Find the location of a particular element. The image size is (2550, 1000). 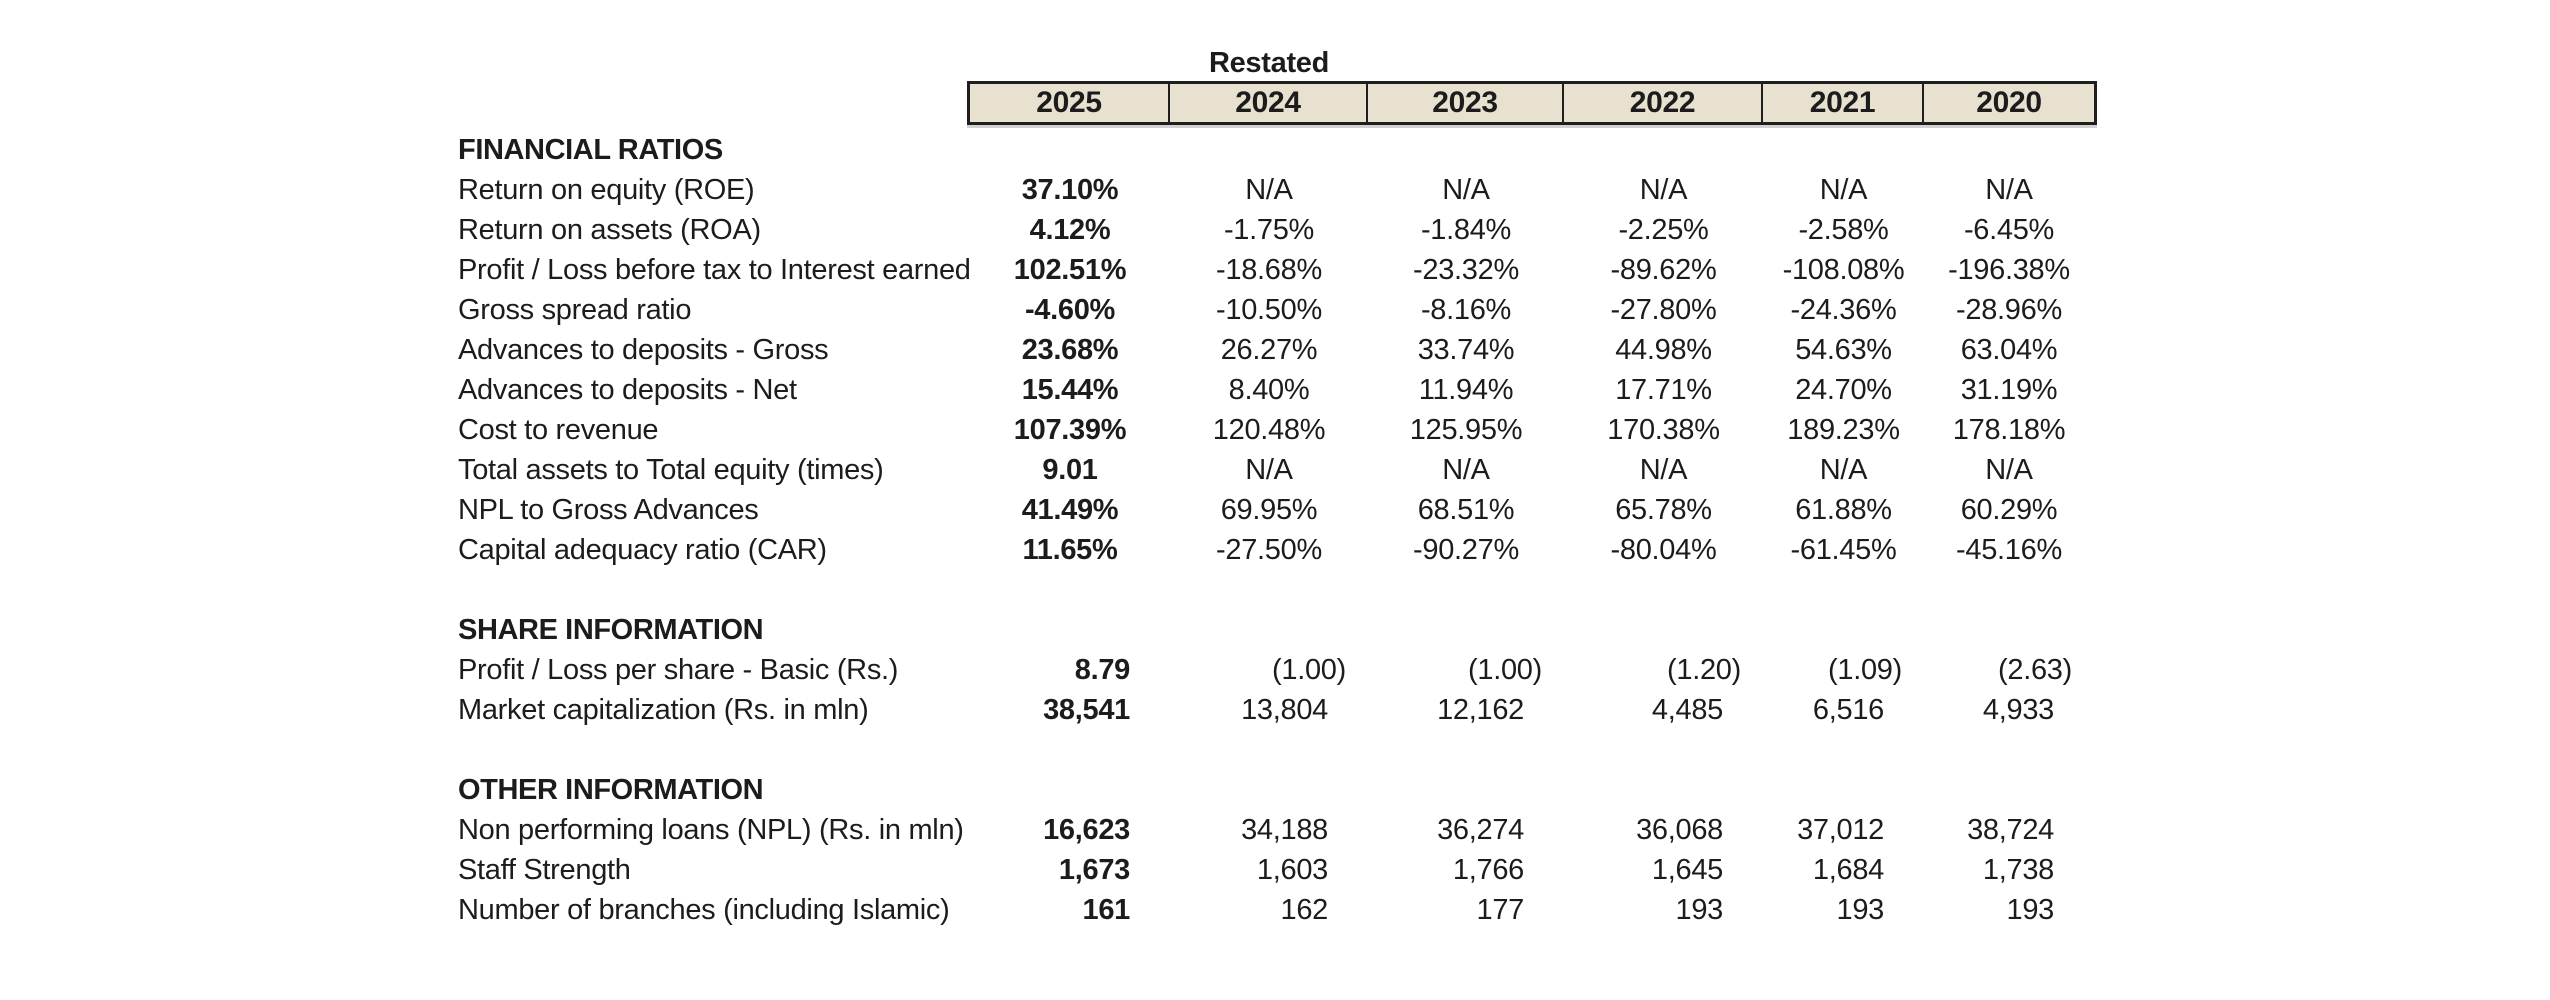

table-cell: 120.48% is located at coordinates (1269, 430).